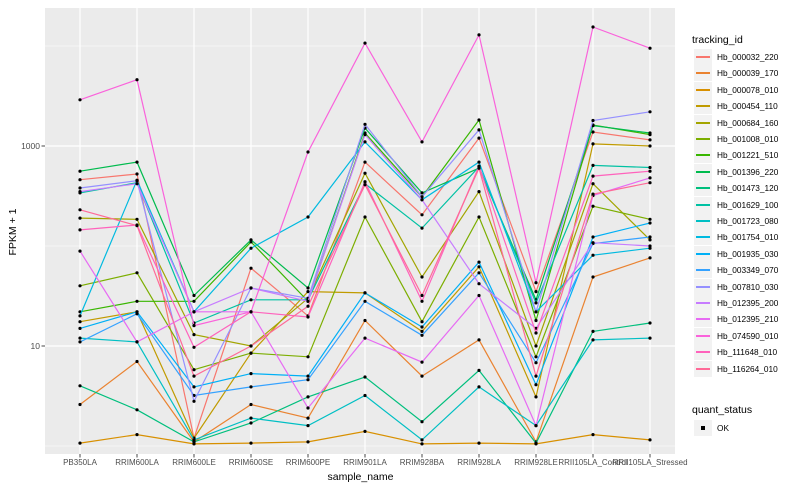  I want to click on point-swatch-icon, so click(703, 428).